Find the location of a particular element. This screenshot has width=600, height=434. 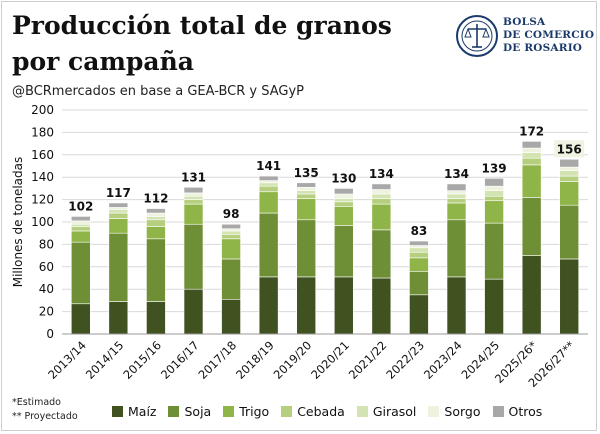

footnotes: *Estimado ** Proyectado is located at coordinates (45, 410).